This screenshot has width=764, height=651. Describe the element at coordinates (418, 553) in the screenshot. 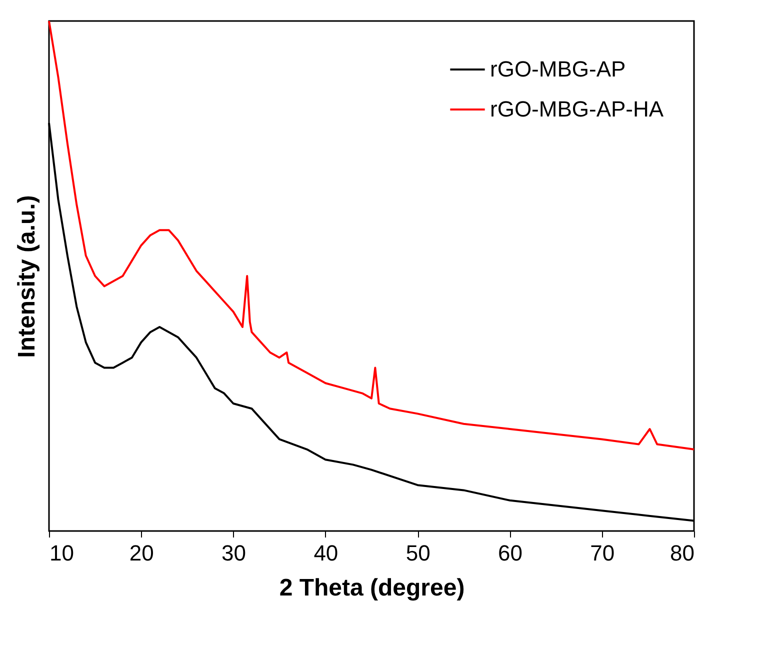

I see `x-tick-label: 50` at that location.